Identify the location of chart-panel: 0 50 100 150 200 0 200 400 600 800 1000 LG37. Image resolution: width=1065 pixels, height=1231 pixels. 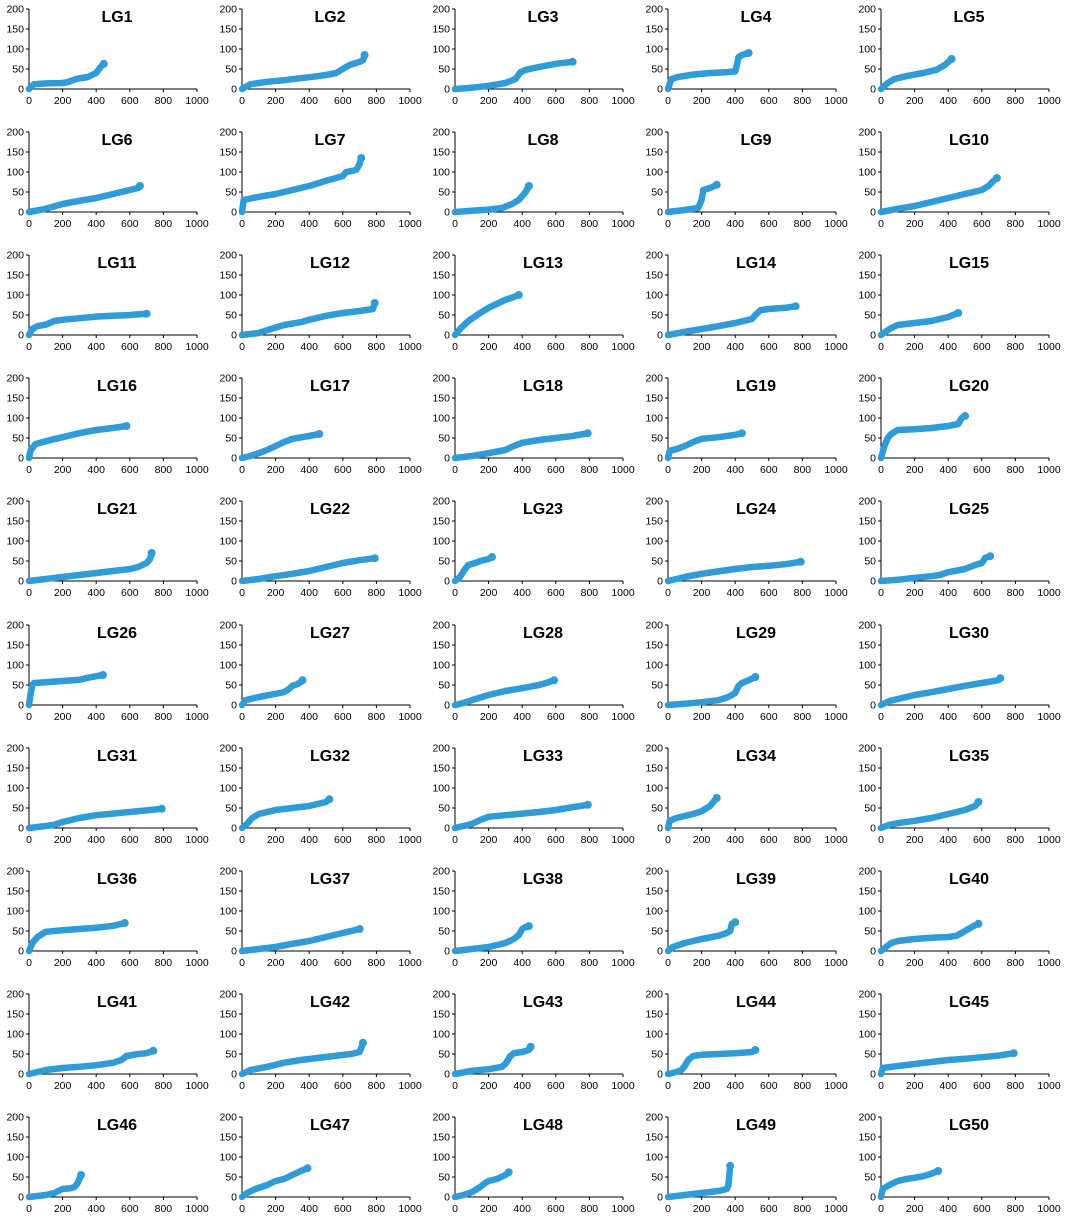
(319, 923).